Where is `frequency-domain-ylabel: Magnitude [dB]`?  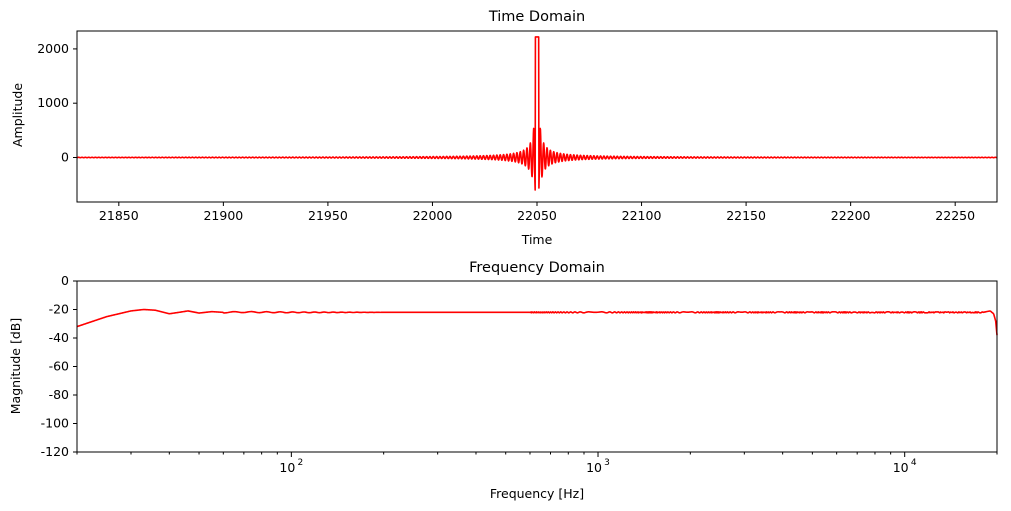
frequency-domain-ylabel: Magnitude [dB] is located at coordinates (15, 366).